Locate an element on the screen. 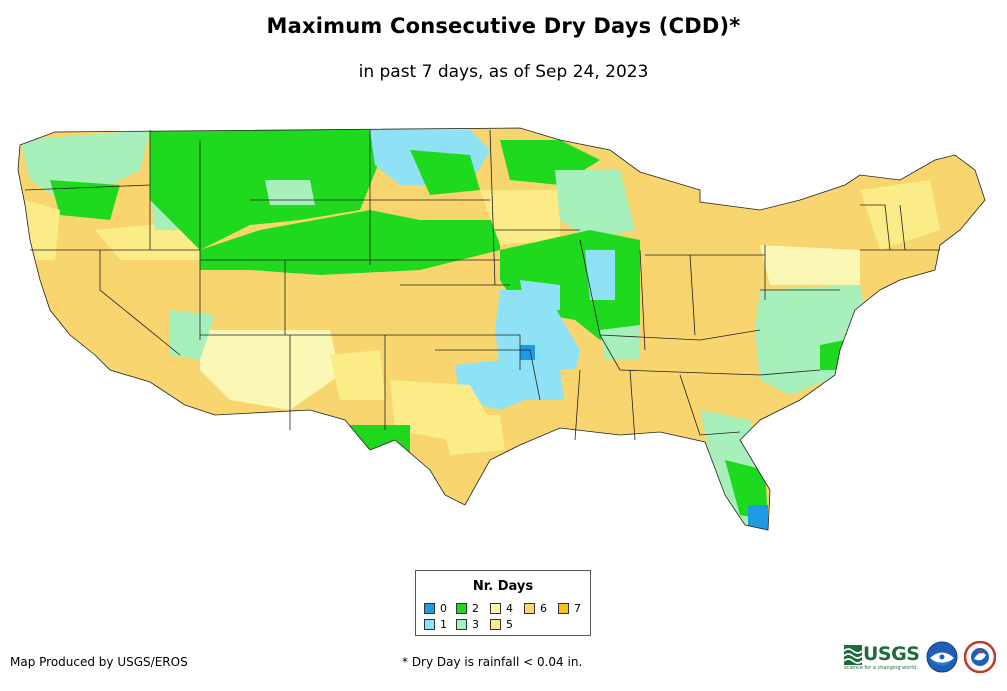 The width and height of the screenshot is (1007, 691). nws-logo-icon is located at coordinates (980, 657).